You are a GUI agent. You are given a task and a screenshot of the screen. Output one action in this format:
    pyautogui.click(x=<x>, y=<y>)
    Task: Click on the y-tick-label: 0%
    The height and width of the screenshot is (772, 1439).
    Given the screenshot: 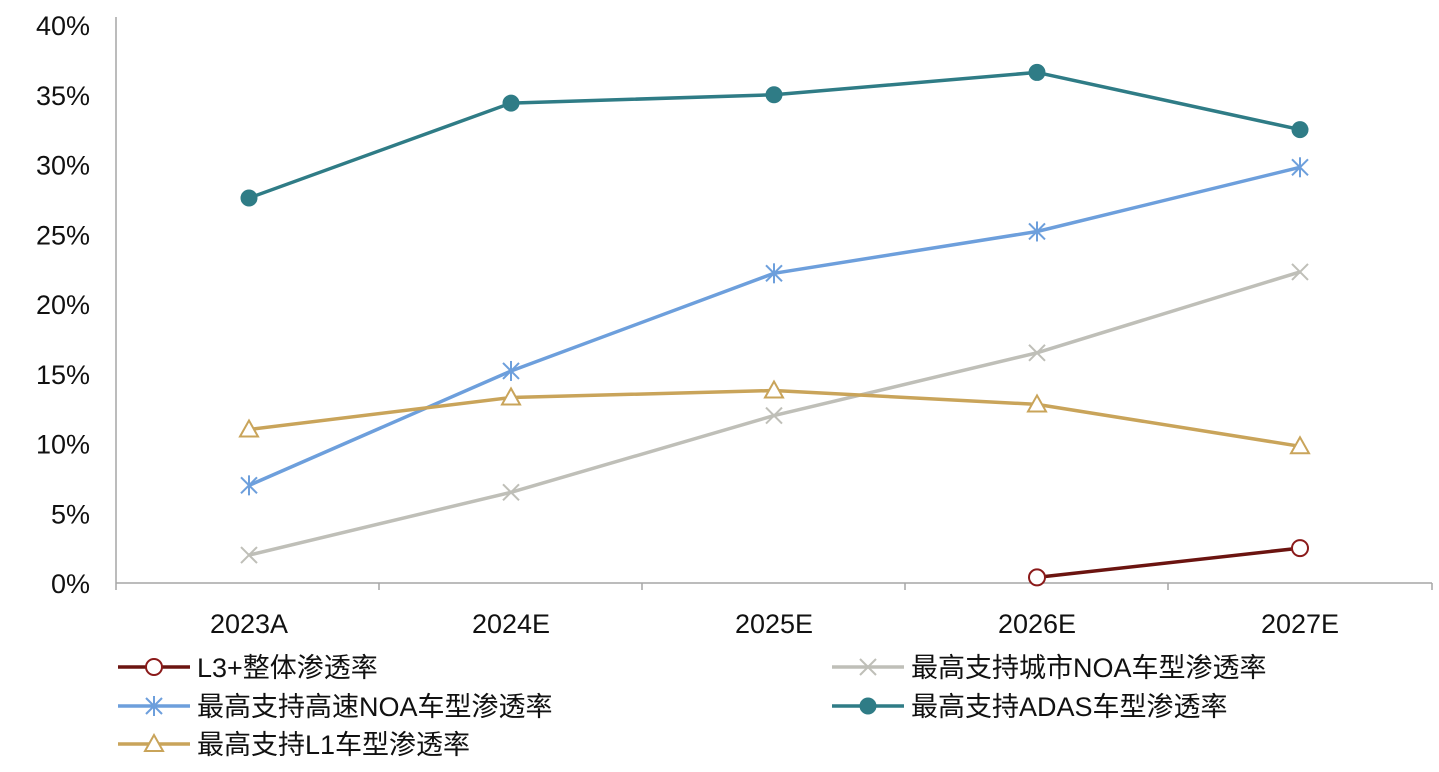 What is the action you would take?
    pyautogui.click(x=70, y=584)
    